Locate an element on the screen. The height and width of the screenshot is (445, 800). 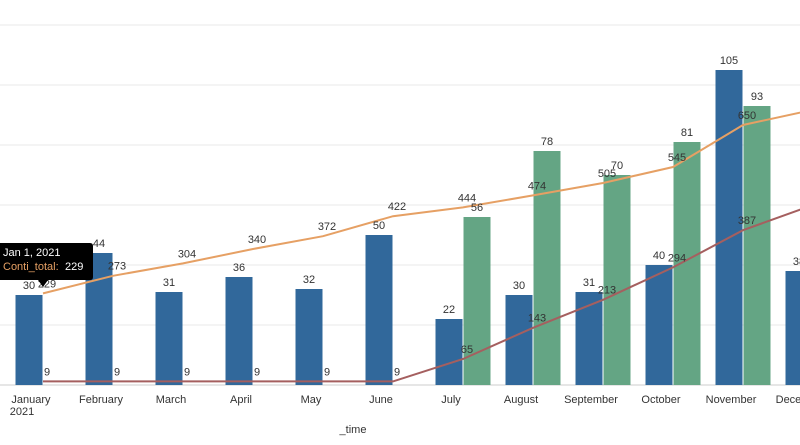
x-tick-label: January is located at coordinates (31, 400).